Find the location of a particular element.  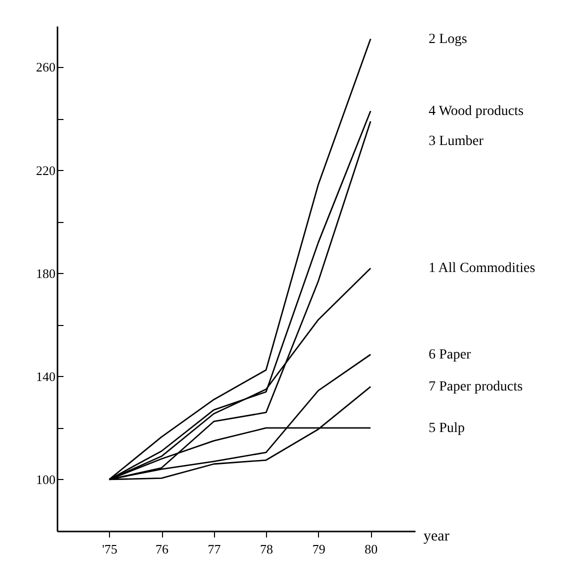

text: 4 Wood products is located at coordinates (476, 112).